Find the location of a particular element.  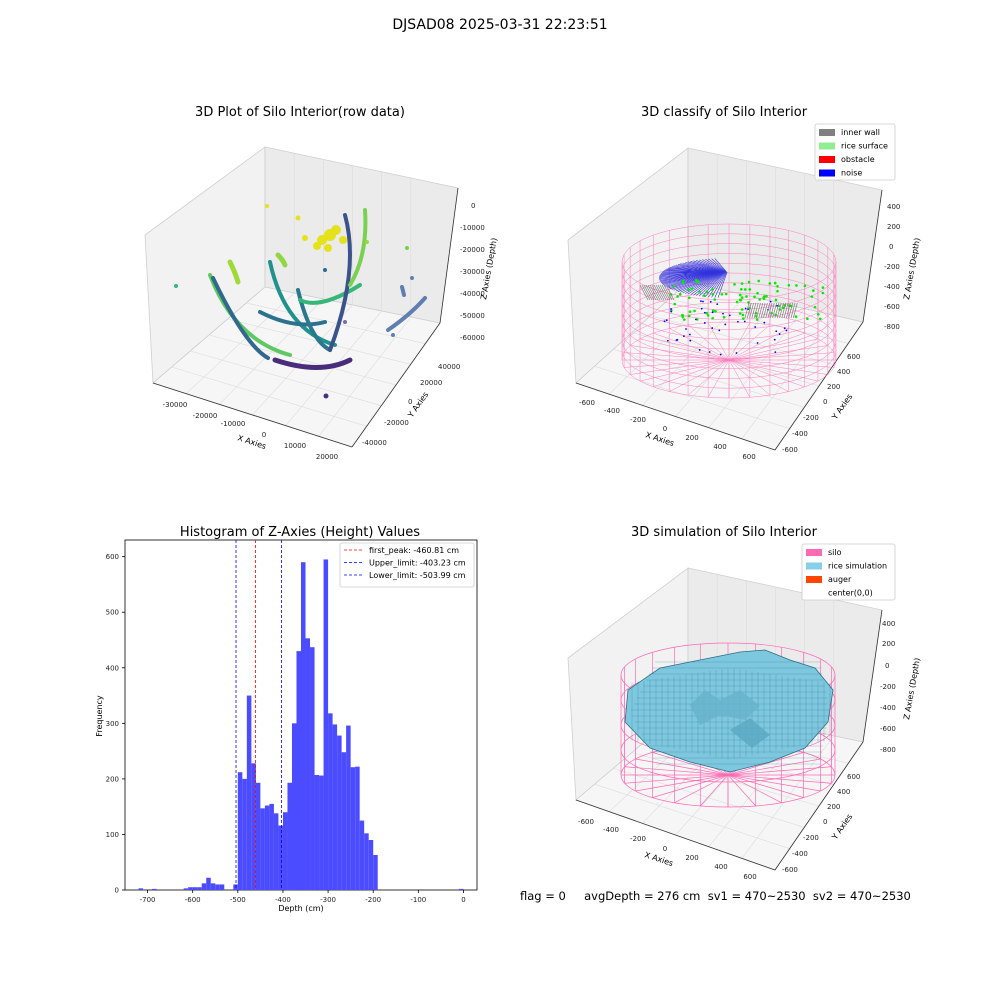

simulation-ytick: 0 is located at coordinates (825, 822).